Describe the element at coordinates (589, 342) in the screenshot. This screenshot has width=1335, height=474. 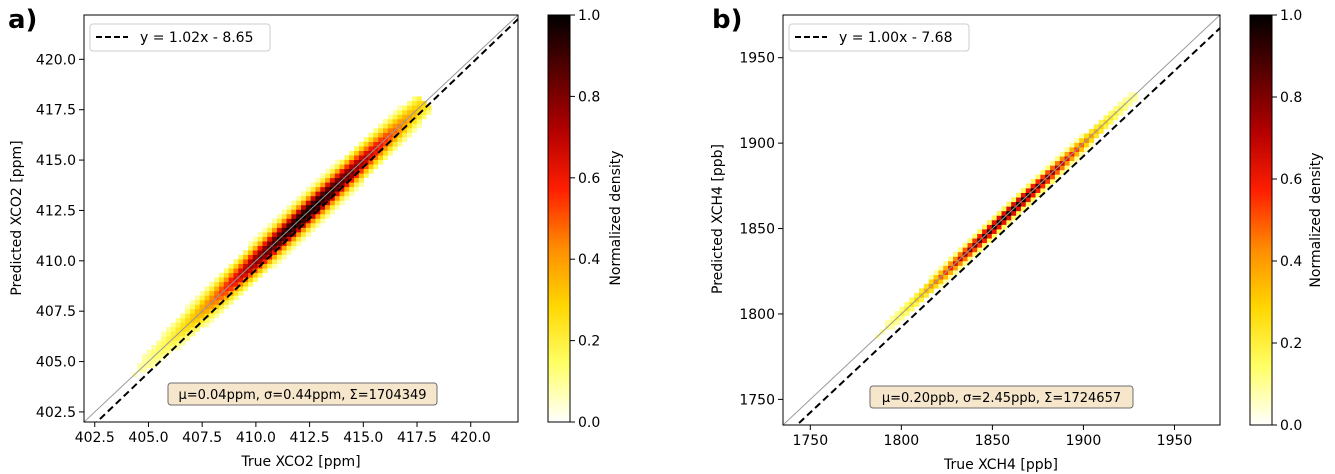
I see `panel-a-colorbar-tick-label: 0.2` at that location.